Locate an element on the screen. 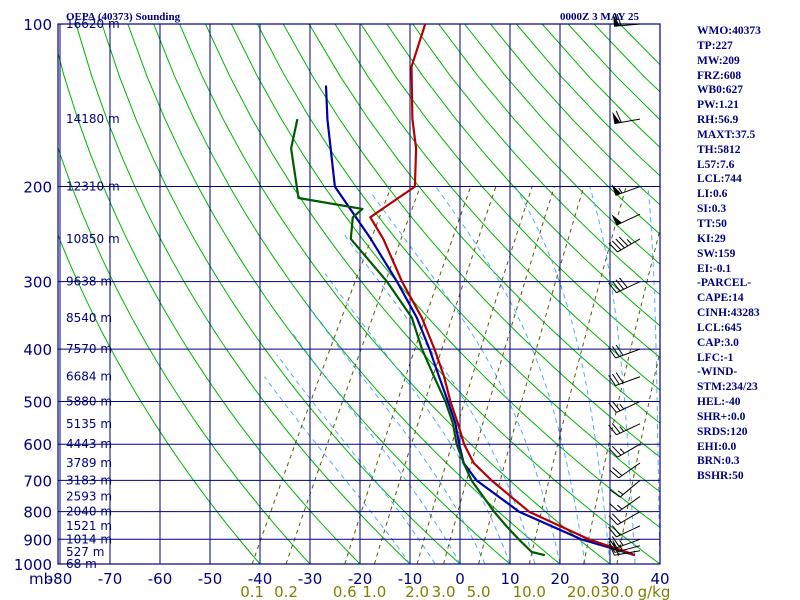 The width and height of the screenshot is (800, 600). mixing-ratio-label: 0.2 is located at coordinates (286, 591).